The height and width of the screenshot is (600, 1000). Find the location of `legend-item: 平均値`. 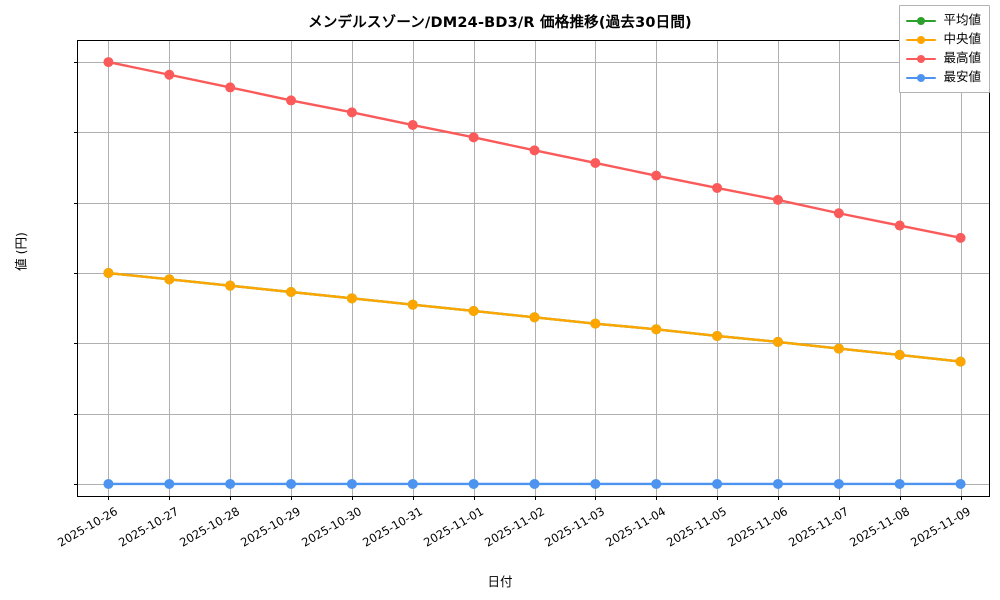

legend-item: 平均値 is located at coordinates (943, 20).